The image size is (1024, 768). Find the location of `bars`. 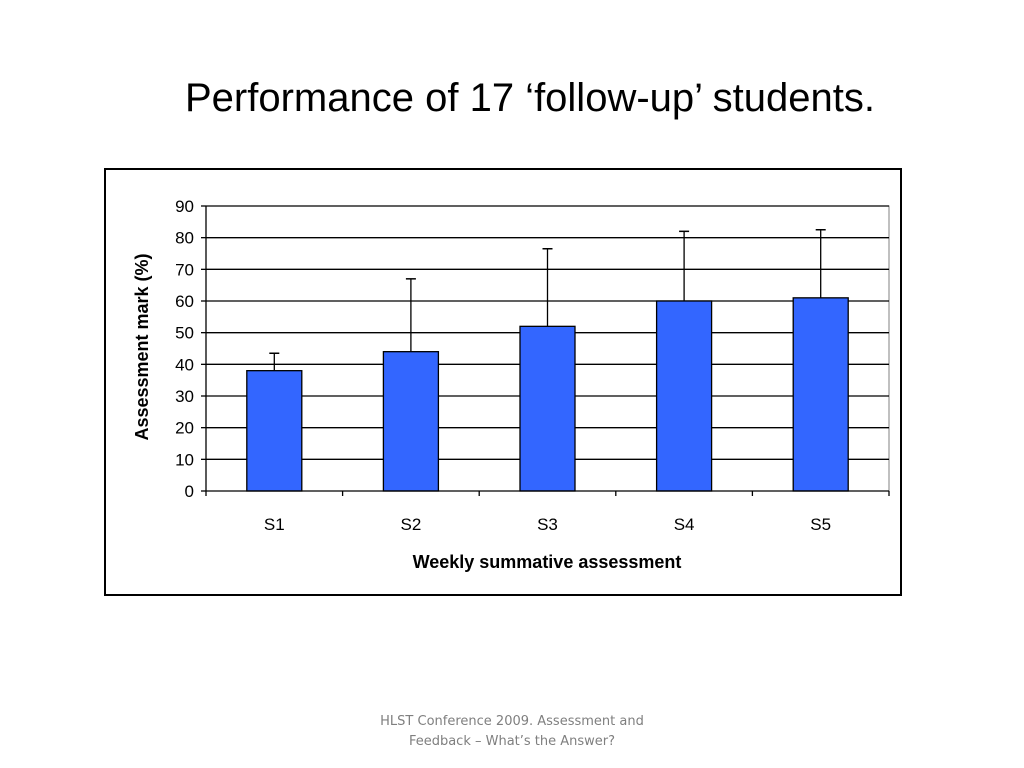

bars is located at coordinates (547, 394).